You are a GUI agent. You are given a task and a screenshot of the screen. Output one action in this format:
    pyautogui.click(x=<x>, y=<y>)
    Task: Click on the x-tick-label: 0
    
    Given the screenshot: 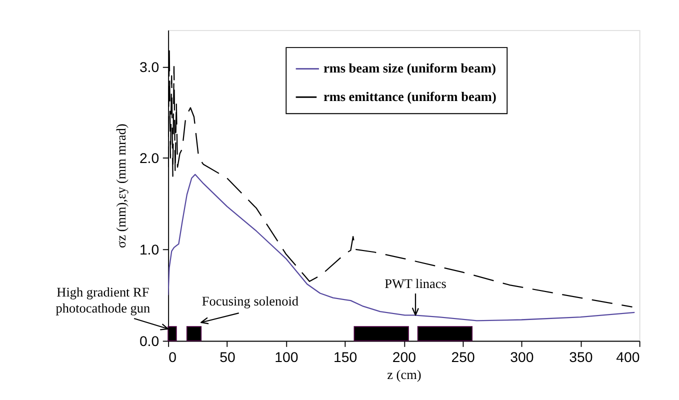 What is the action you would take?
    pyautogui.click(x=172, y=358)
    